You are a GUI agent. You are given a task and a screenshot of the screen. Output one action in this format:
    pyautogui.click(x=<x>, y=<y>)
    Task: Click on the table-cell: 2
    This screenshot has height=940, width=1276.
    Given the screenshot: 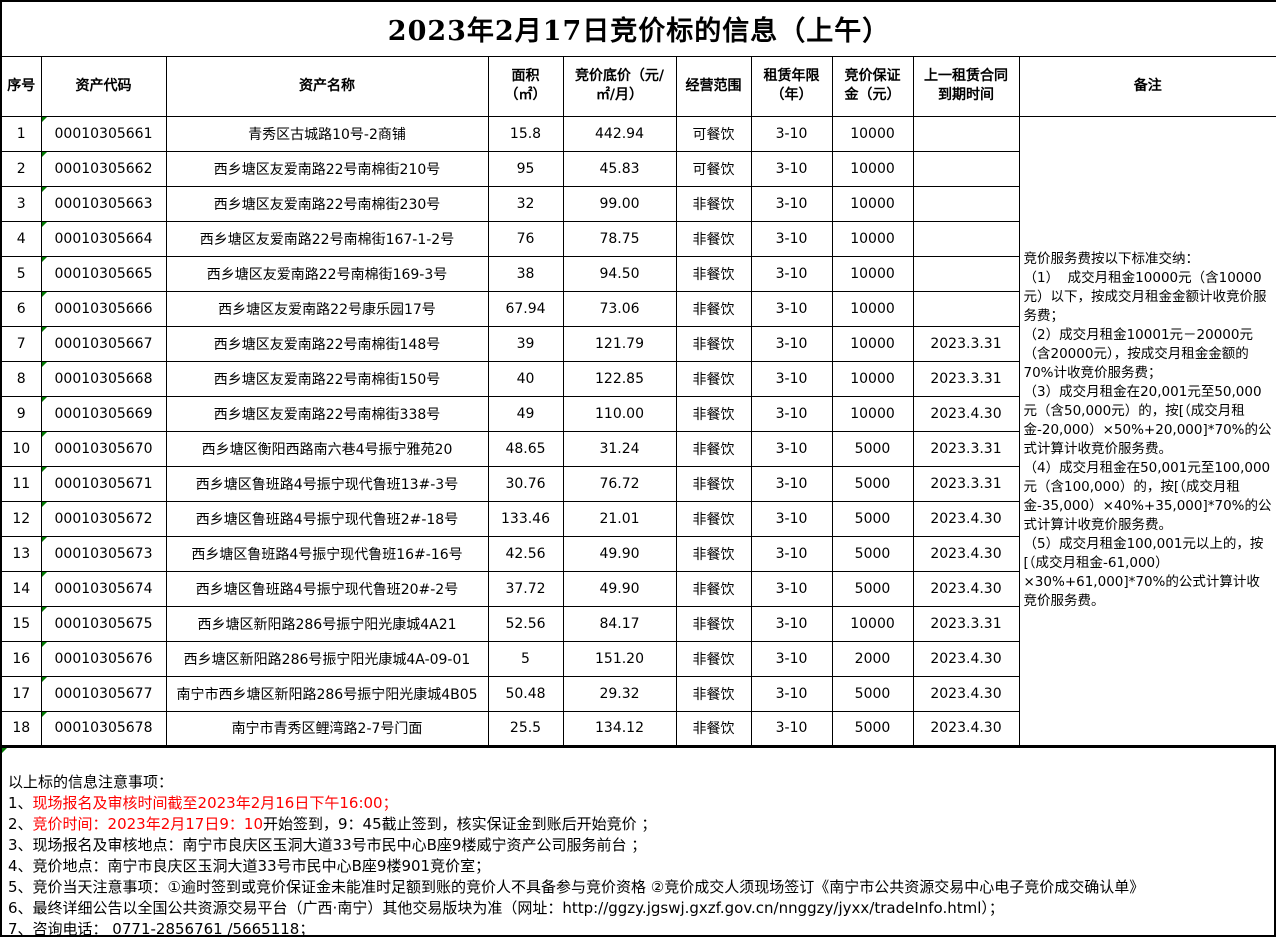 What is the action you would take?
    pyautogui.click(x=21, y=168)
    